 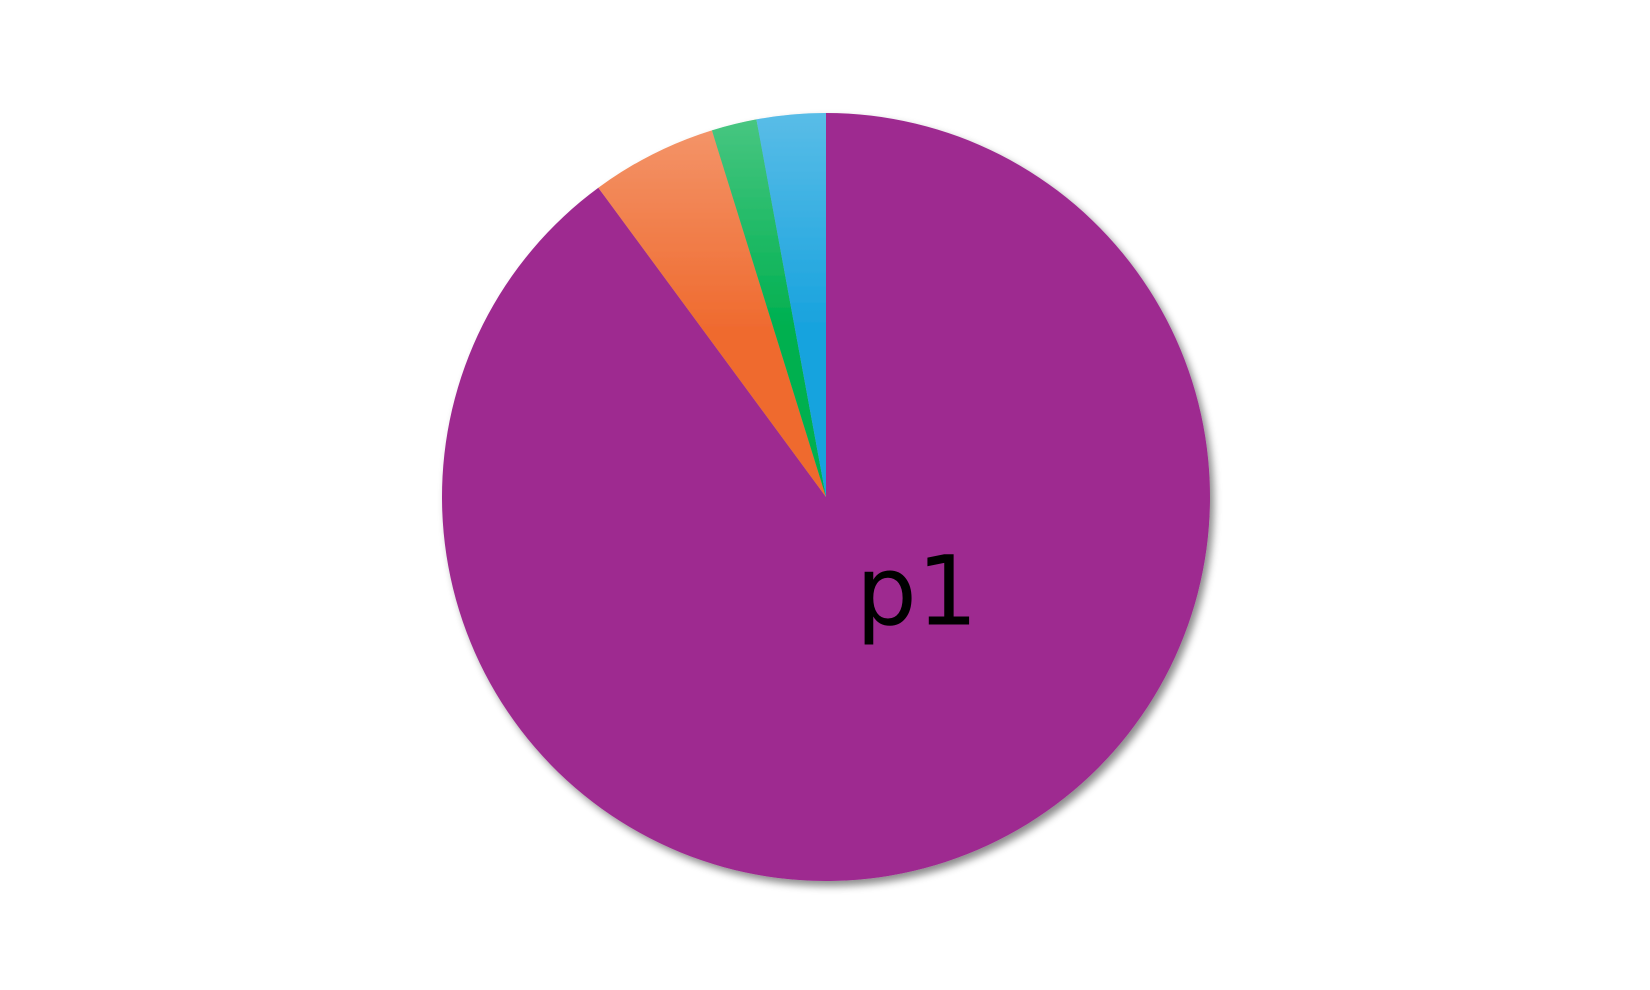 I want to click on pie-slice-4-shine, so click(x=791, y=305).